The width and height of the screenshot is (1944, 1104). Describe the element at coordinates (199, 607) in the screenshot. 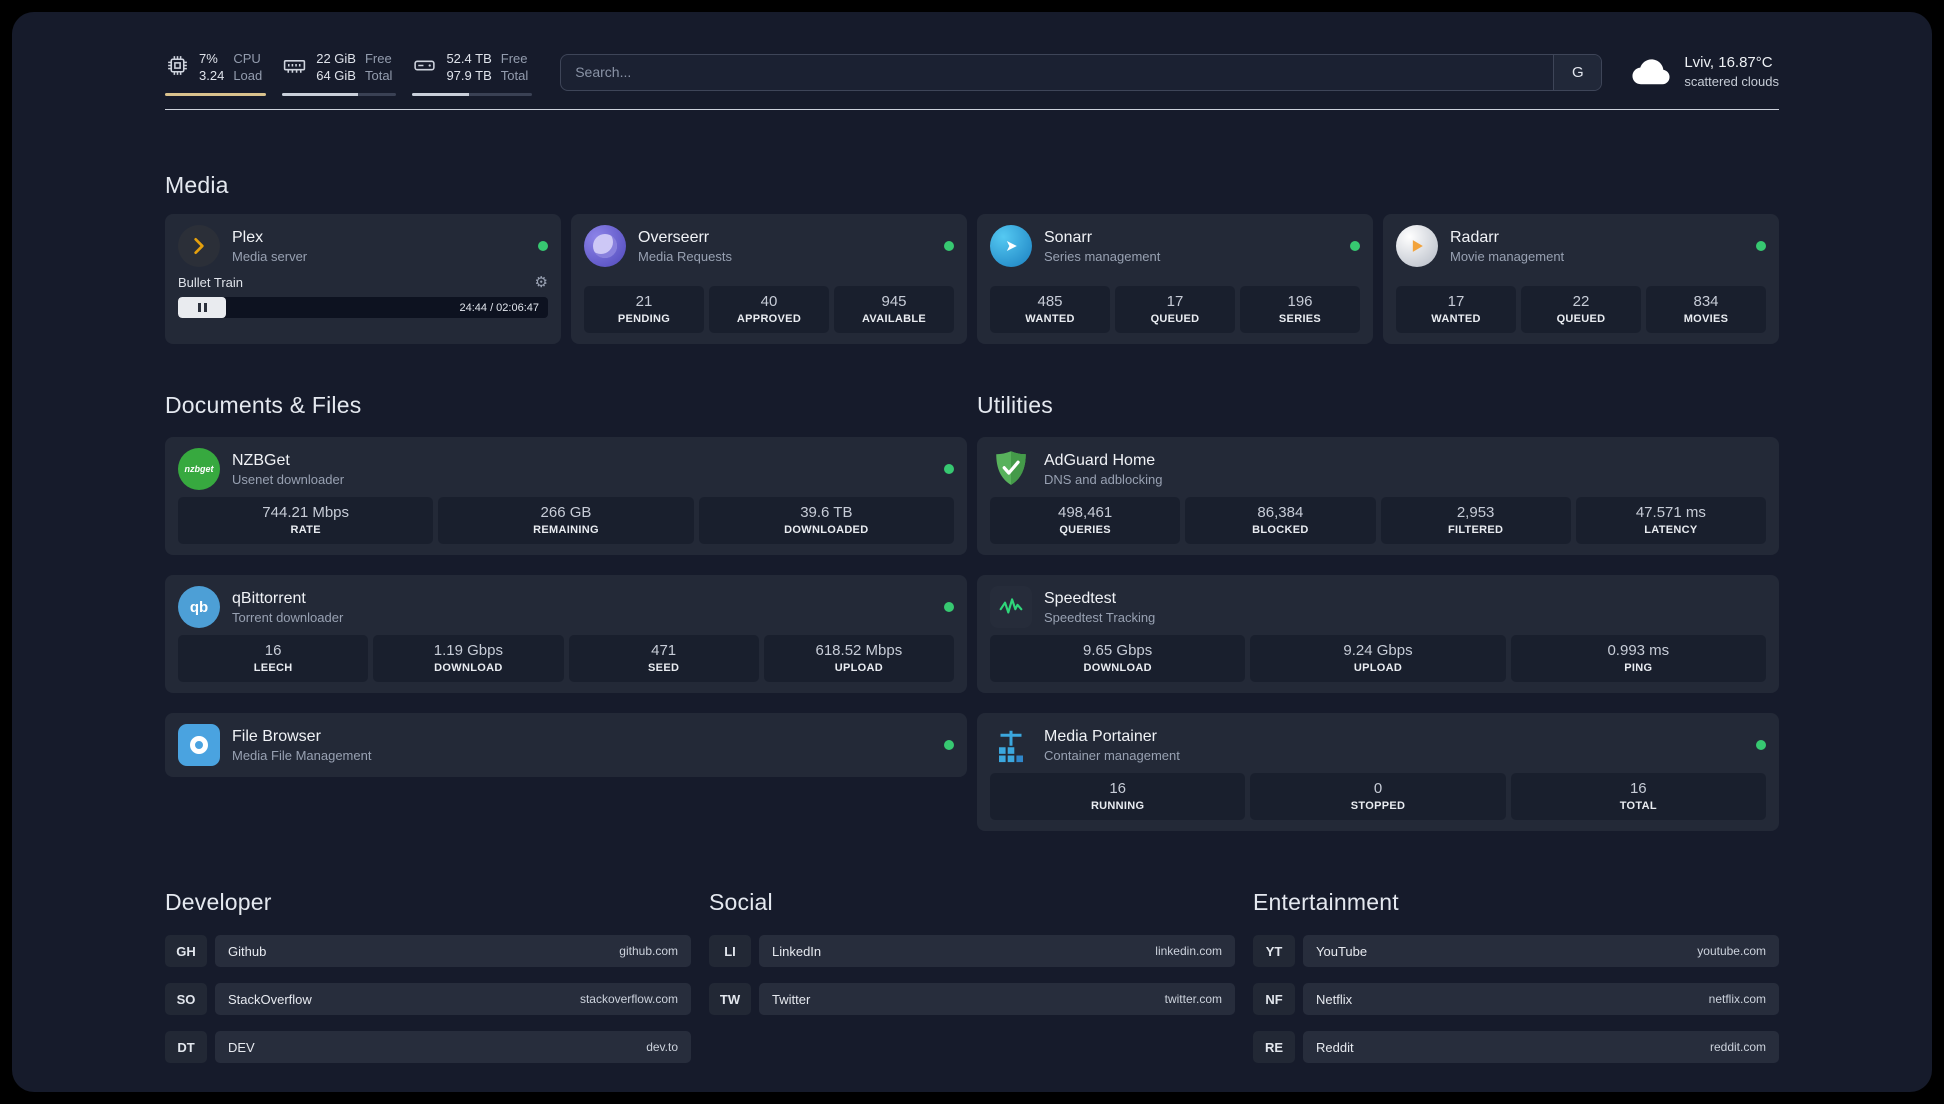

I see `qbittorrent-icon: qb` at that location.